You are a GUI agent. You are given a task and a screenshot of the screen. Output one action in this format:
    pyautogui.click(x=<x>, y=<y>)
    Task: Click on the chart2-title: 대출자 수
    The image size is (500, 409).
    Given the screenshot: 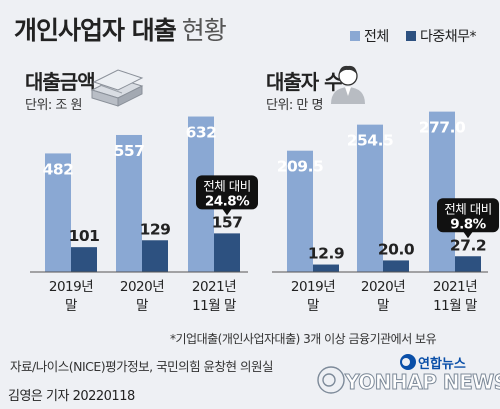 What is the action you would take?
    pyautogui.click(x=304, y=82)
    